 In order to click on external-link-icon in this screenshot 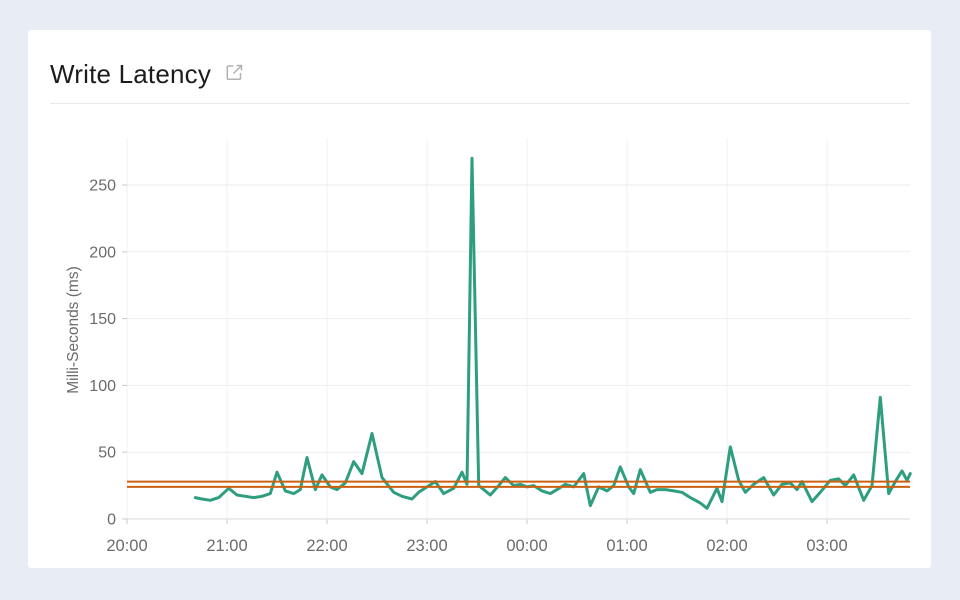, I will do `click(234, 72)`.